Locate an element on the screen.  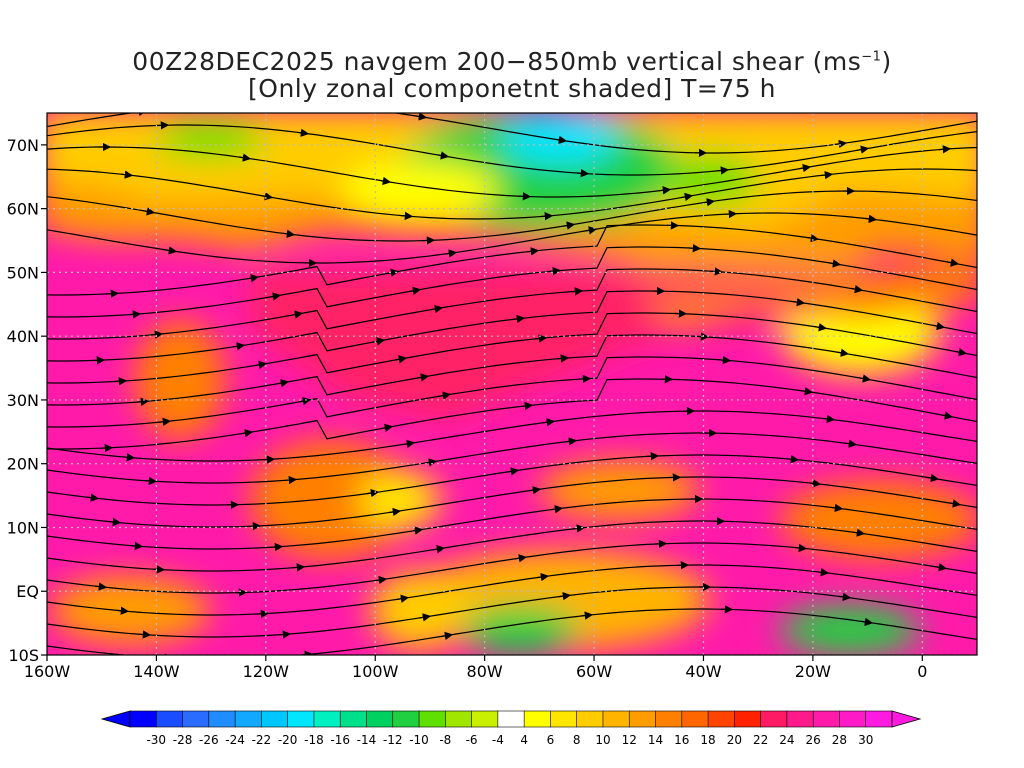
y-axis-ticks: 70N 60N 50N 40N 30N 20N 10N EQ 10S is located at coordinates (27, 400).